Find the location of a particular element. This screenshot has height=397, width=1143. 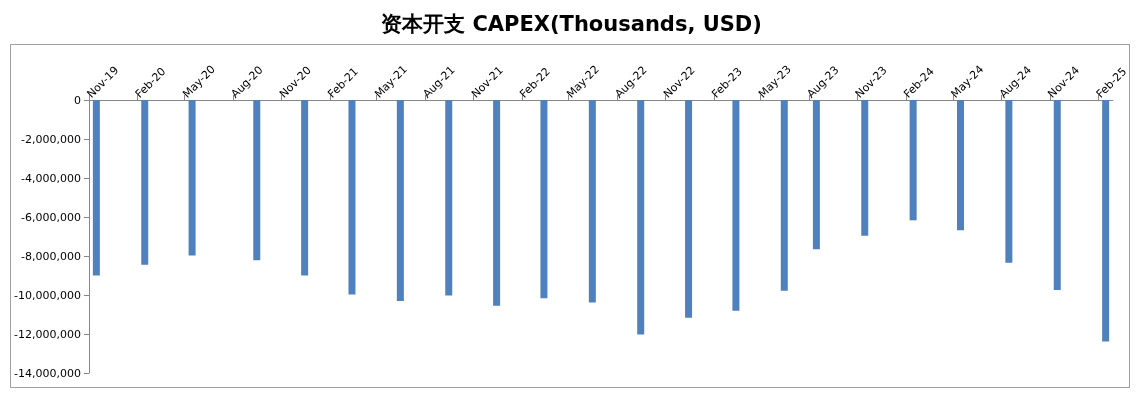

chart-title: 资本开支 CAPEX(Thousands, USD) is located at coordinates (571, 23).